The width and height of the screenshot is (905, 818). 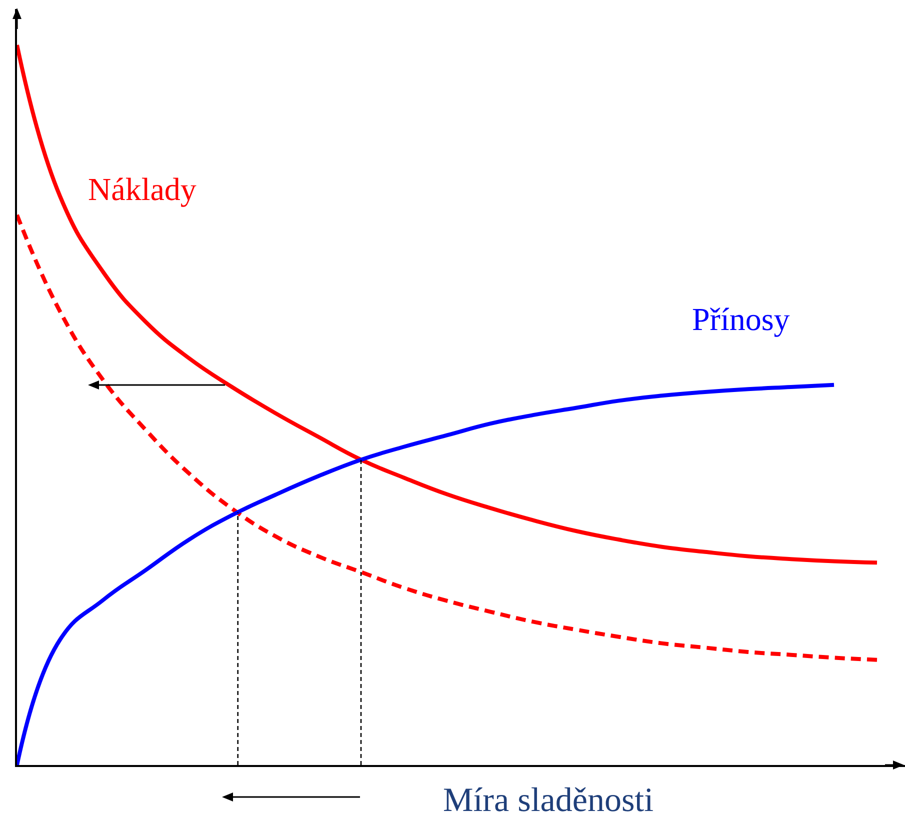 What do you see at coordinates (548, 800) in the screenshot?
I see `x-axis-title: Míra sladěnosti` at bounding box center [548, 800].